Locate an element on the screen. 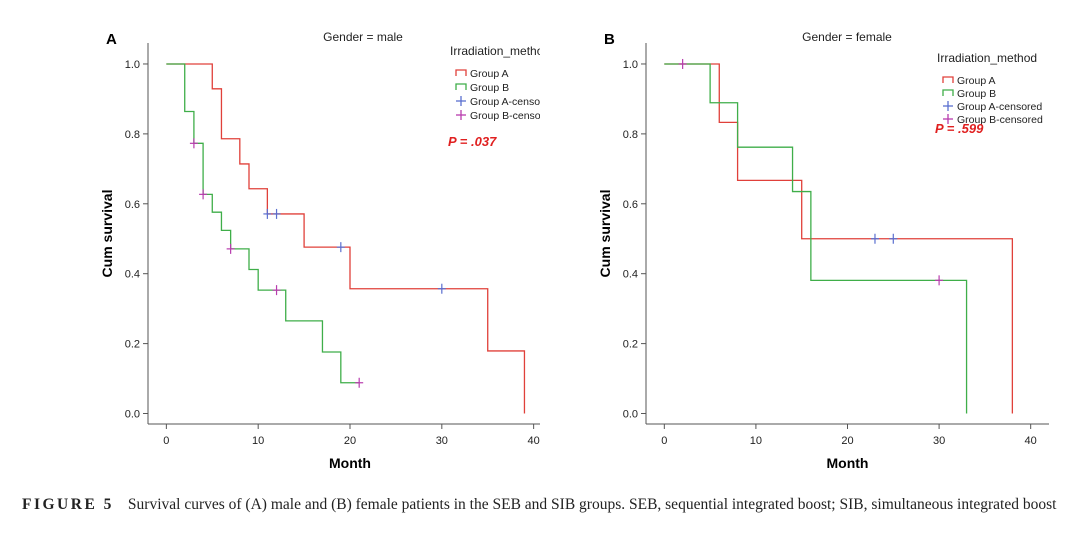 The height and width of the screenshot is (549, 1080). series-line-group-b is located at coordinates (263, 223).